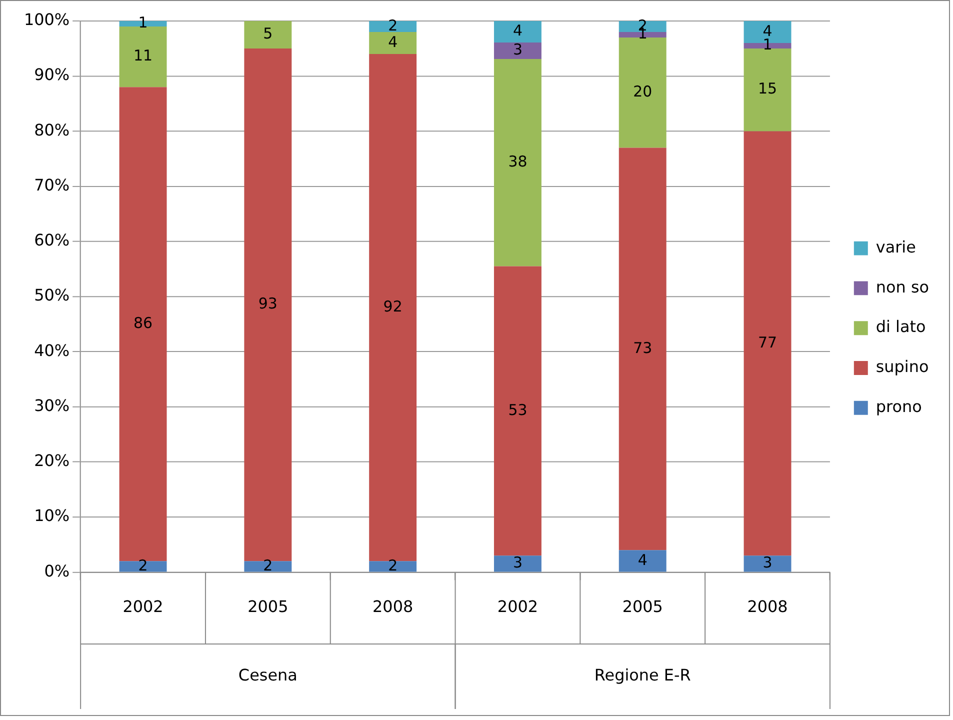  I want to click on legend-label: non so, so click(903, 286).